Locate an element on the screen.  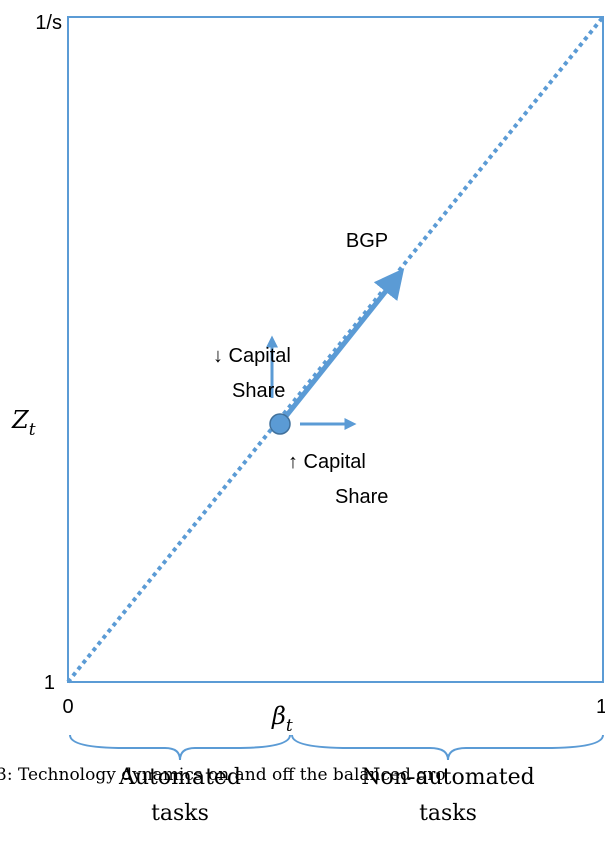
x-left-label: 0 is located at coordinates (67, 707).